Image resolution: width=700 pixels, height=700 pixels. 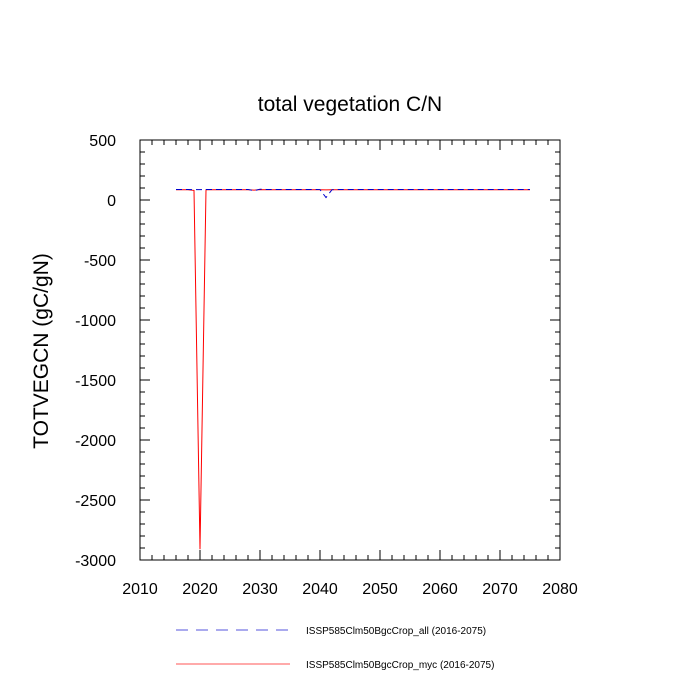 I want to click on x-tick-label: 2030, so click(x=260, y=589).